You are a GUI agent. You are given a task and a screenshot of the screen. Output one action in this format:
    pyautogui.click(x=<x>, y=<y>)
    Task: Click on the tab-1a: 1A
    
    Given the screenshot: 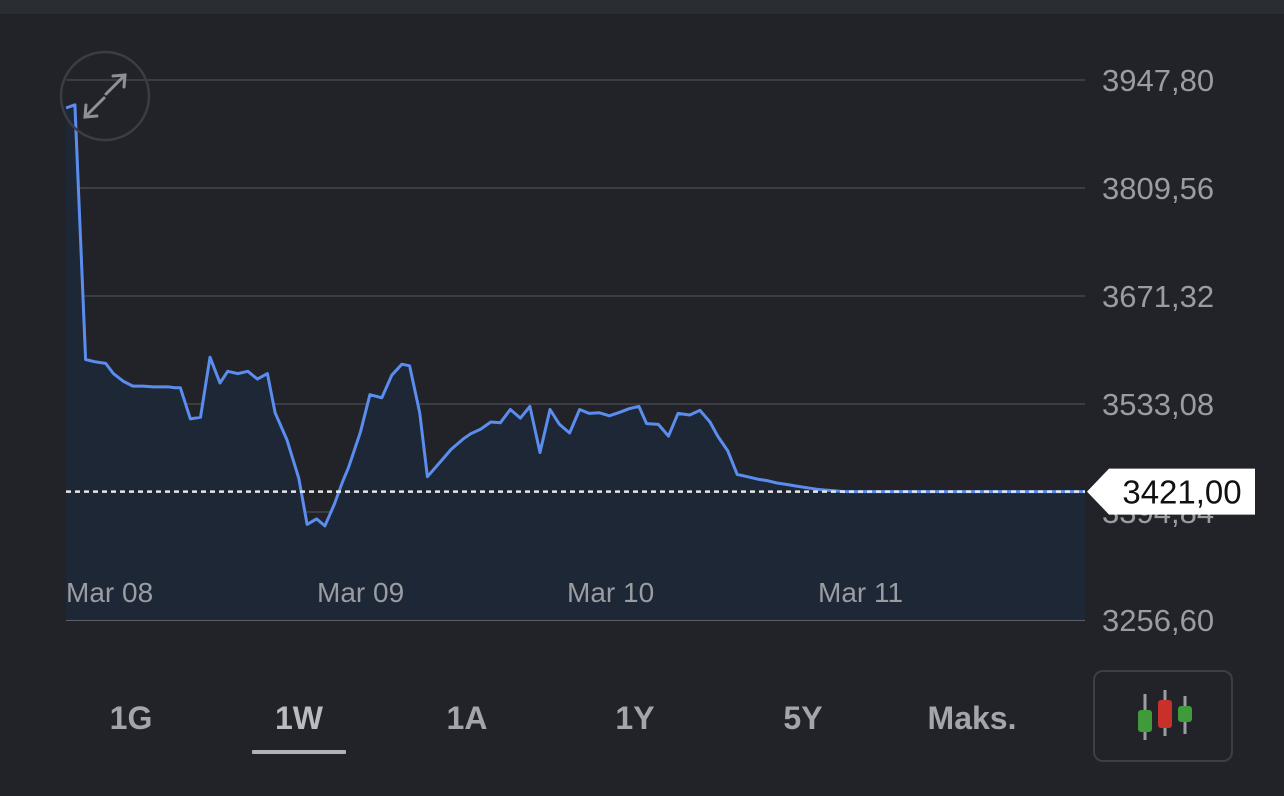 What is the action you would take?
    pyautogui.click(x=467, y=720)
    